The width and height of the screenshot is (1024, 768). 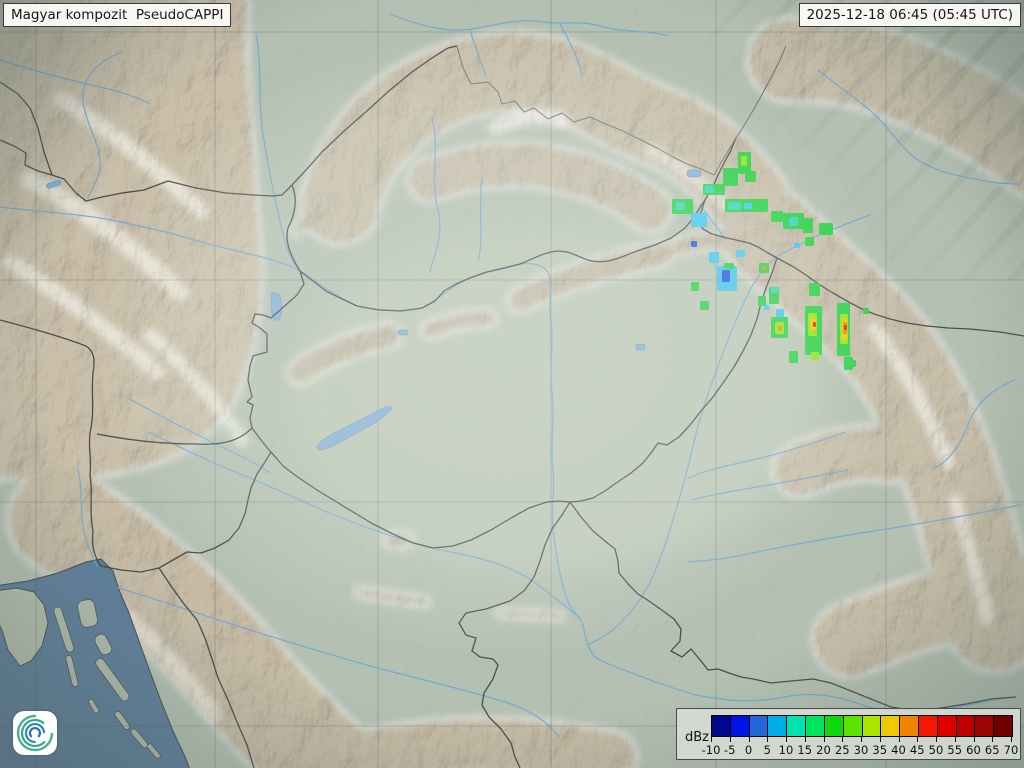 What do you see at coordinates (621, 110) in the screenshot?
I see `secondary-borders` at bounding box center [621, 110].